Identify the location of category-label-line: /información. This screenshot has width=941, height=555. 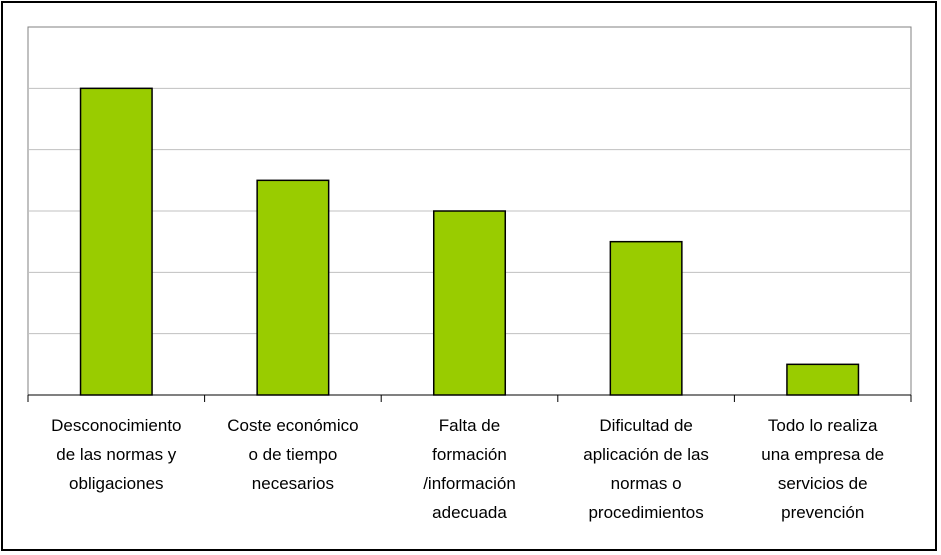
(469, 483).